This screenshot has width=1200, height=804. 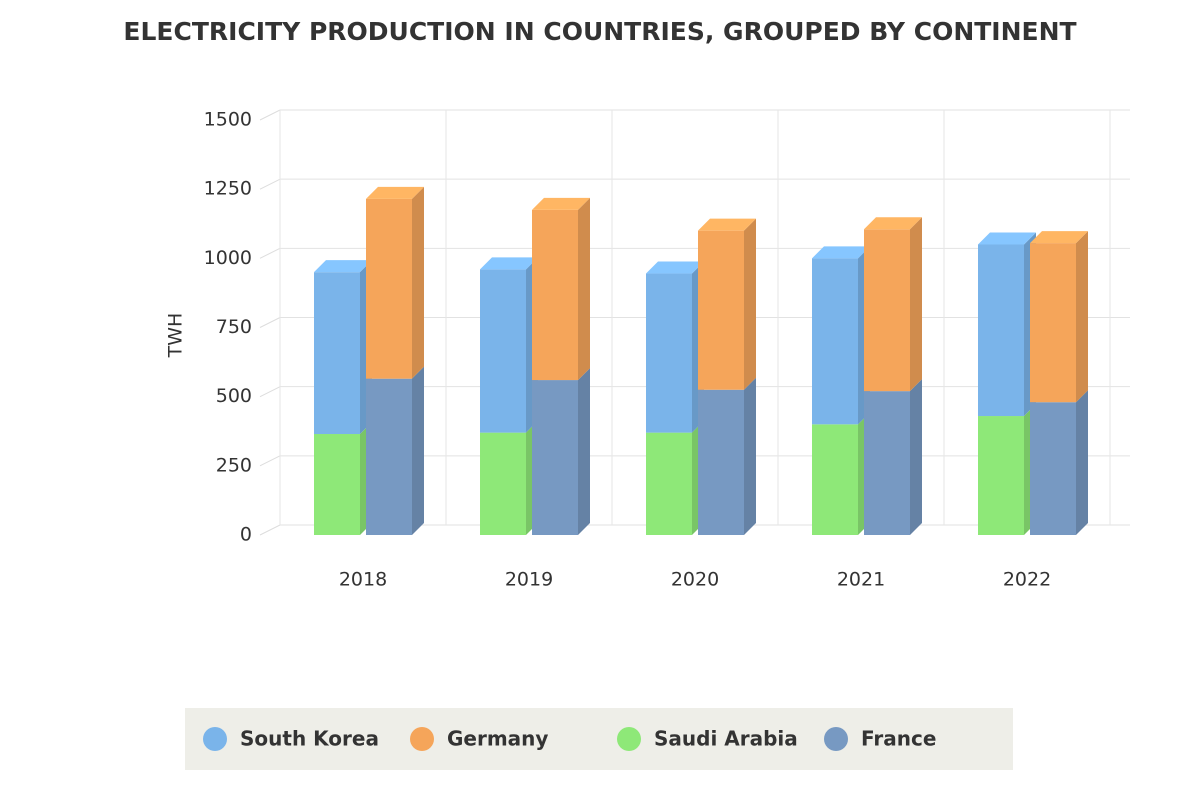 What do you see at coordinates (246, 535) in the screenshot?
I see `y-tick-label: 0` at bounding box center [246, 535].